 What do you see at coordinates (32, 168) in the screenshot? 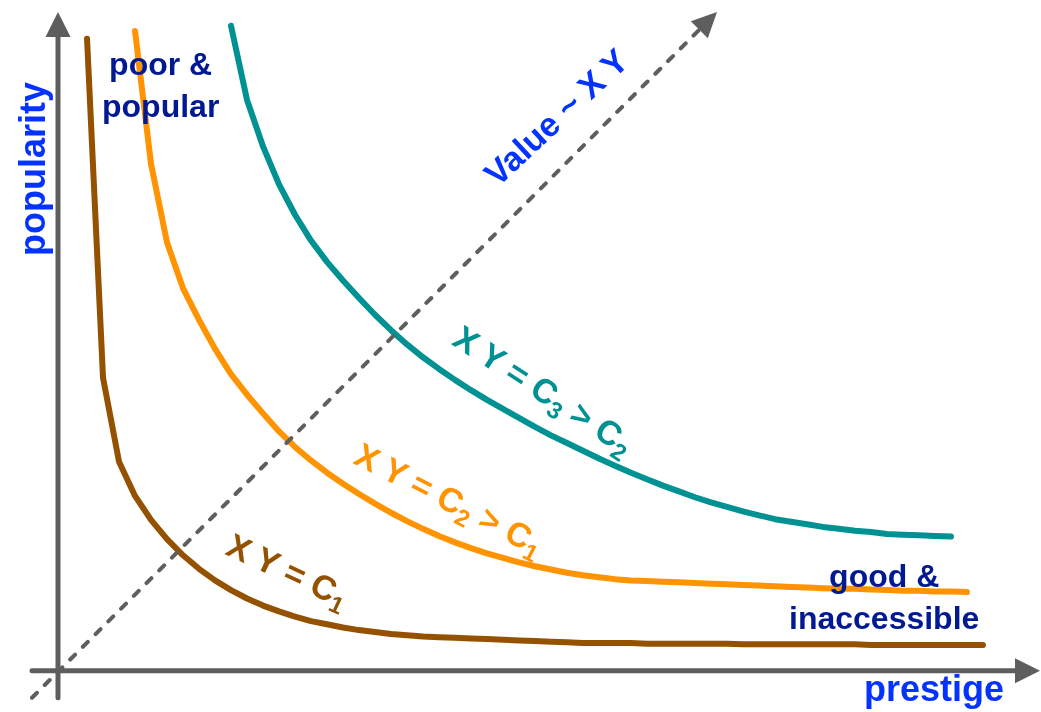
I see `y-axis-title: popularity` at bounding box center [32, 168].